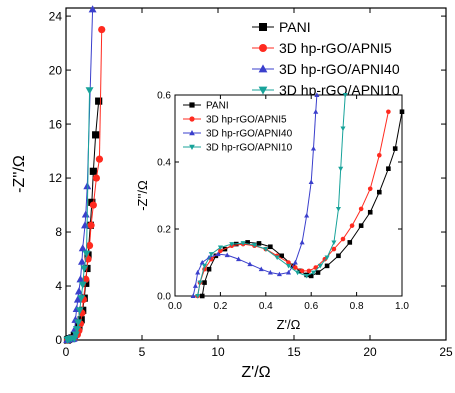 The height and width of the screenshot is (393, 455). I want to click on inset-y-axis-title: -Z''/Ω, so click(142, 195).